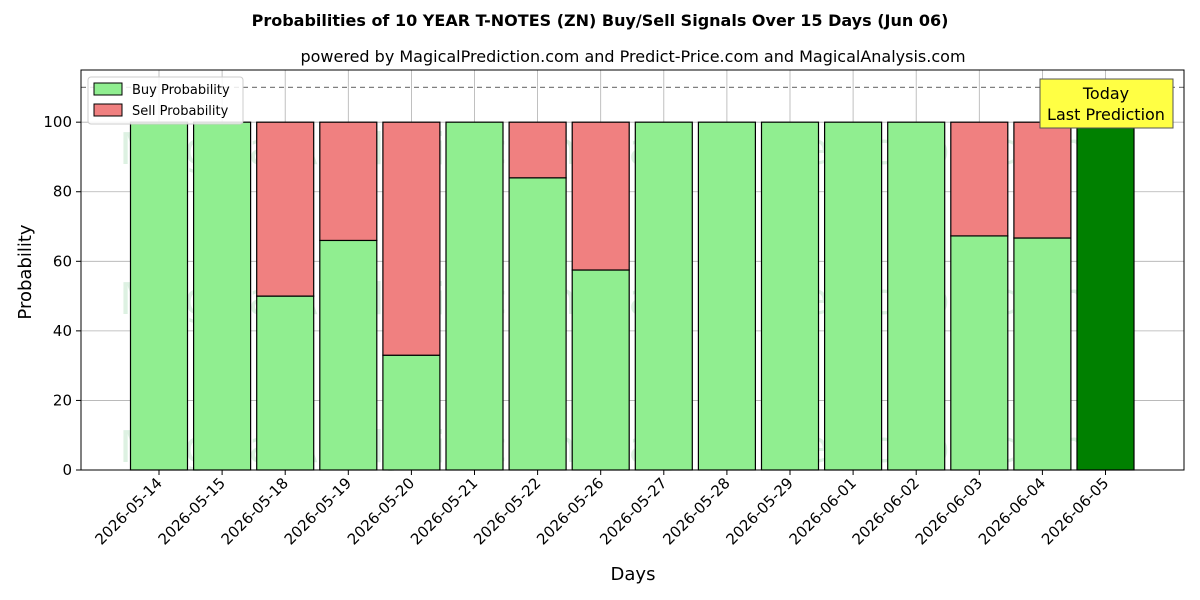 The height and width of the screenshot is (600, 1200). I want to click on annotation-box, so click(1106, 103).